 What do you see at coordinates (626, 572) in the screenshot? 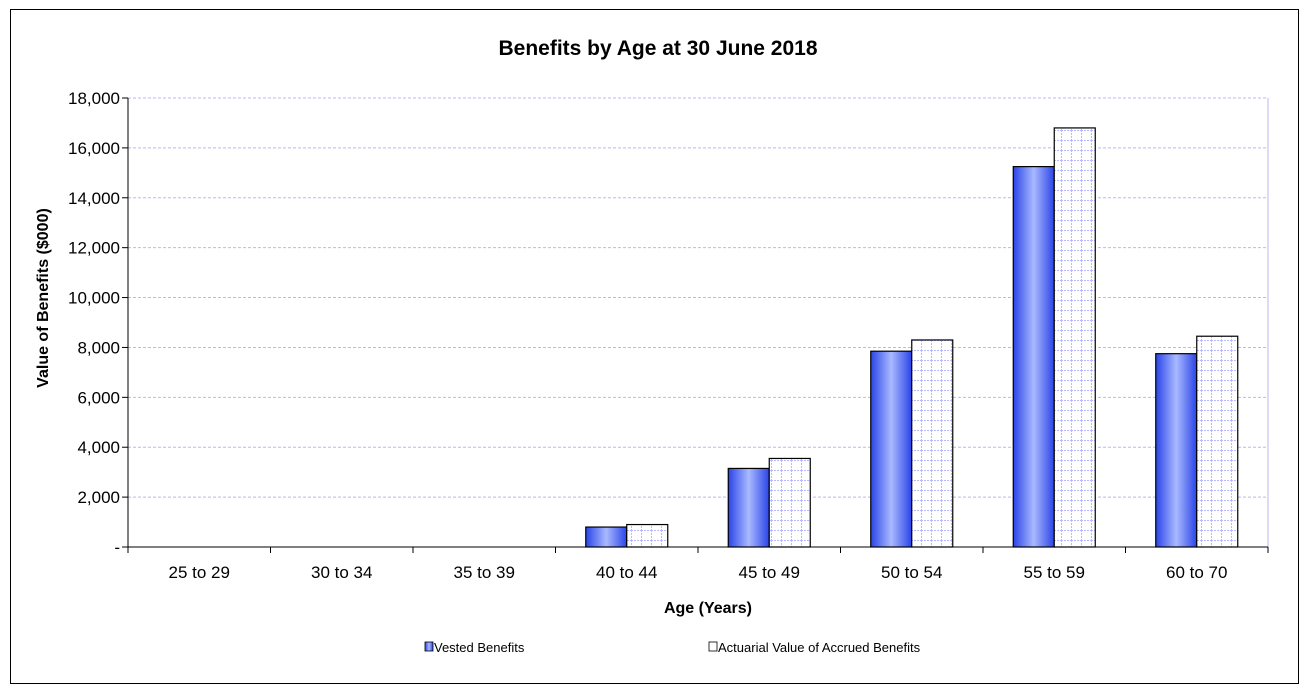
I see `x-tick-label: 40 to 44` at bounding box center [626, 572].